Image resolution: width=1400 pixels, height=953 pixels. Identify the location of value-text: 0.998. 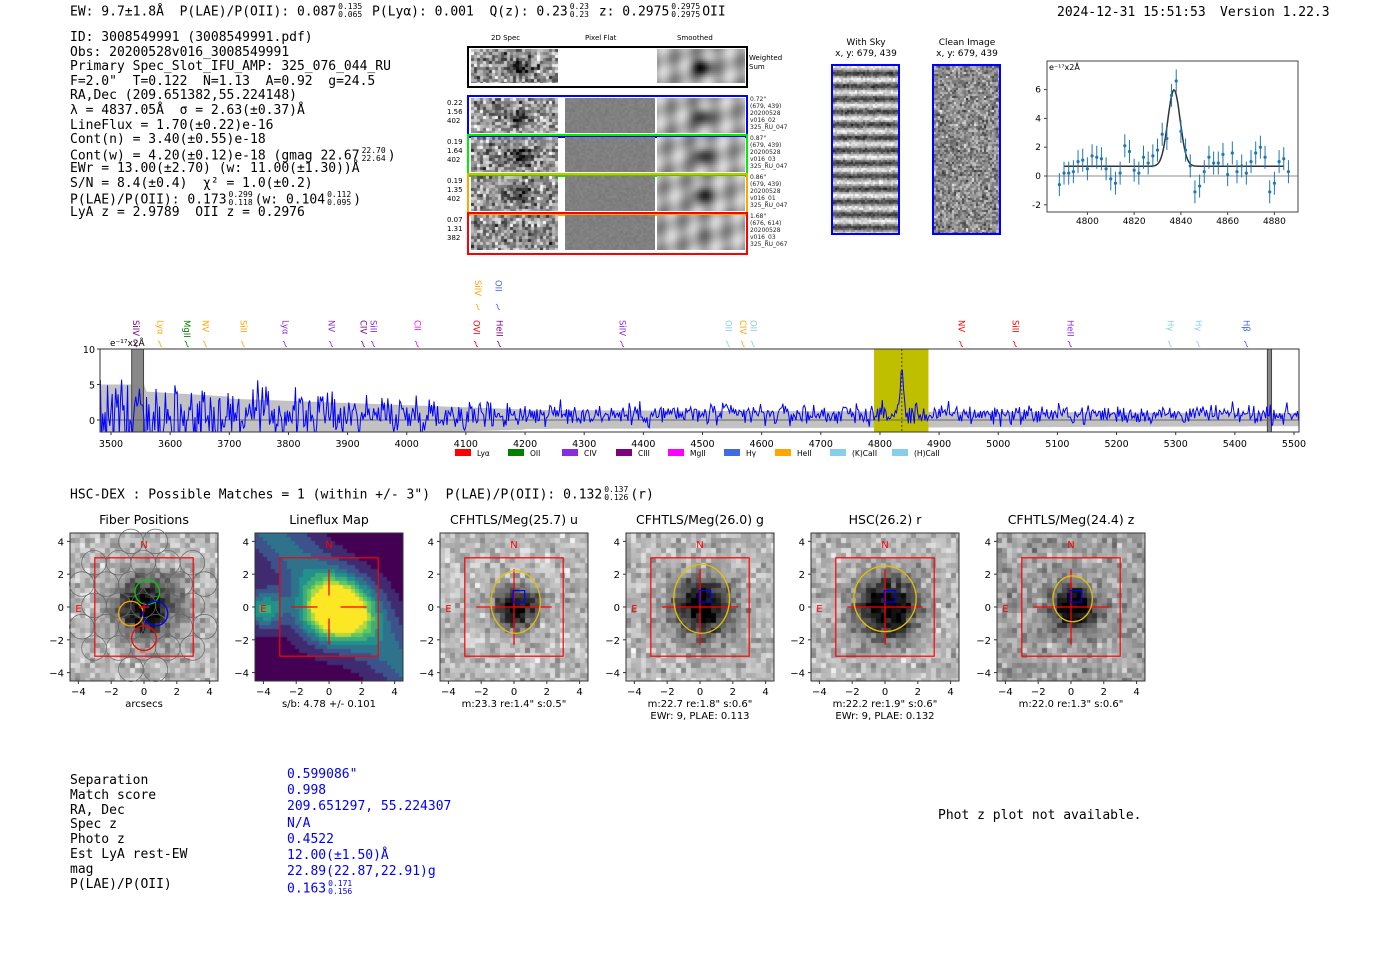
(307, 791).